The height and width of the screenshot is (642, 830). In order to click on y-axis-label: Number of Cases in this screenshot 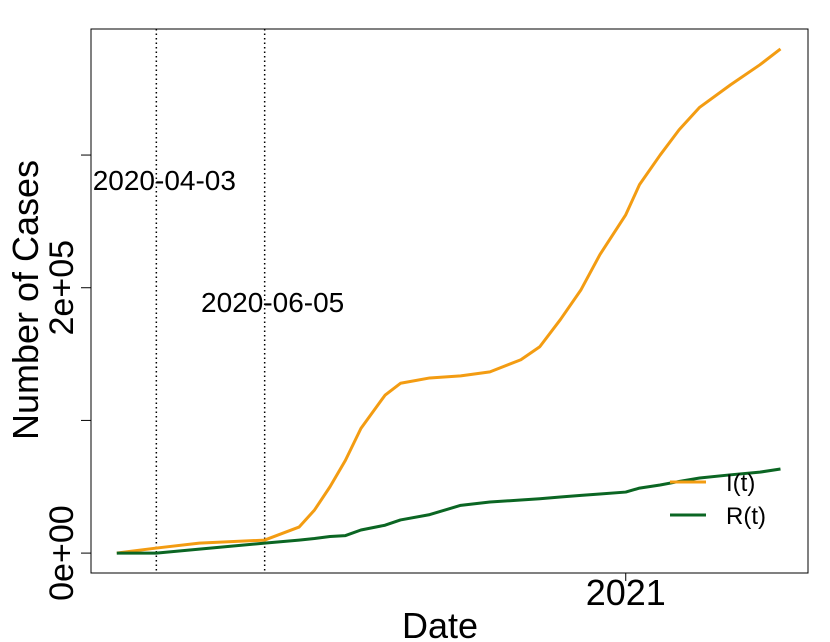, I will do `click(25, 300)`.